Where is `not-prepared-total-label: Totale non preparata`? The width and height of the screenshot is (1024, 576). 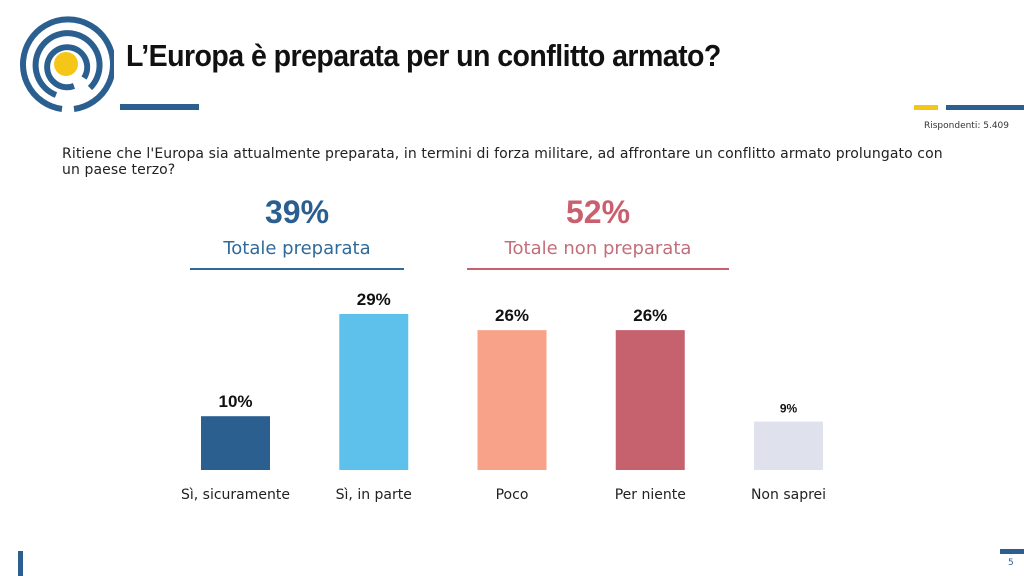 not-prepared-total-label: Totale non preparata is located at coordinates (598, 248).